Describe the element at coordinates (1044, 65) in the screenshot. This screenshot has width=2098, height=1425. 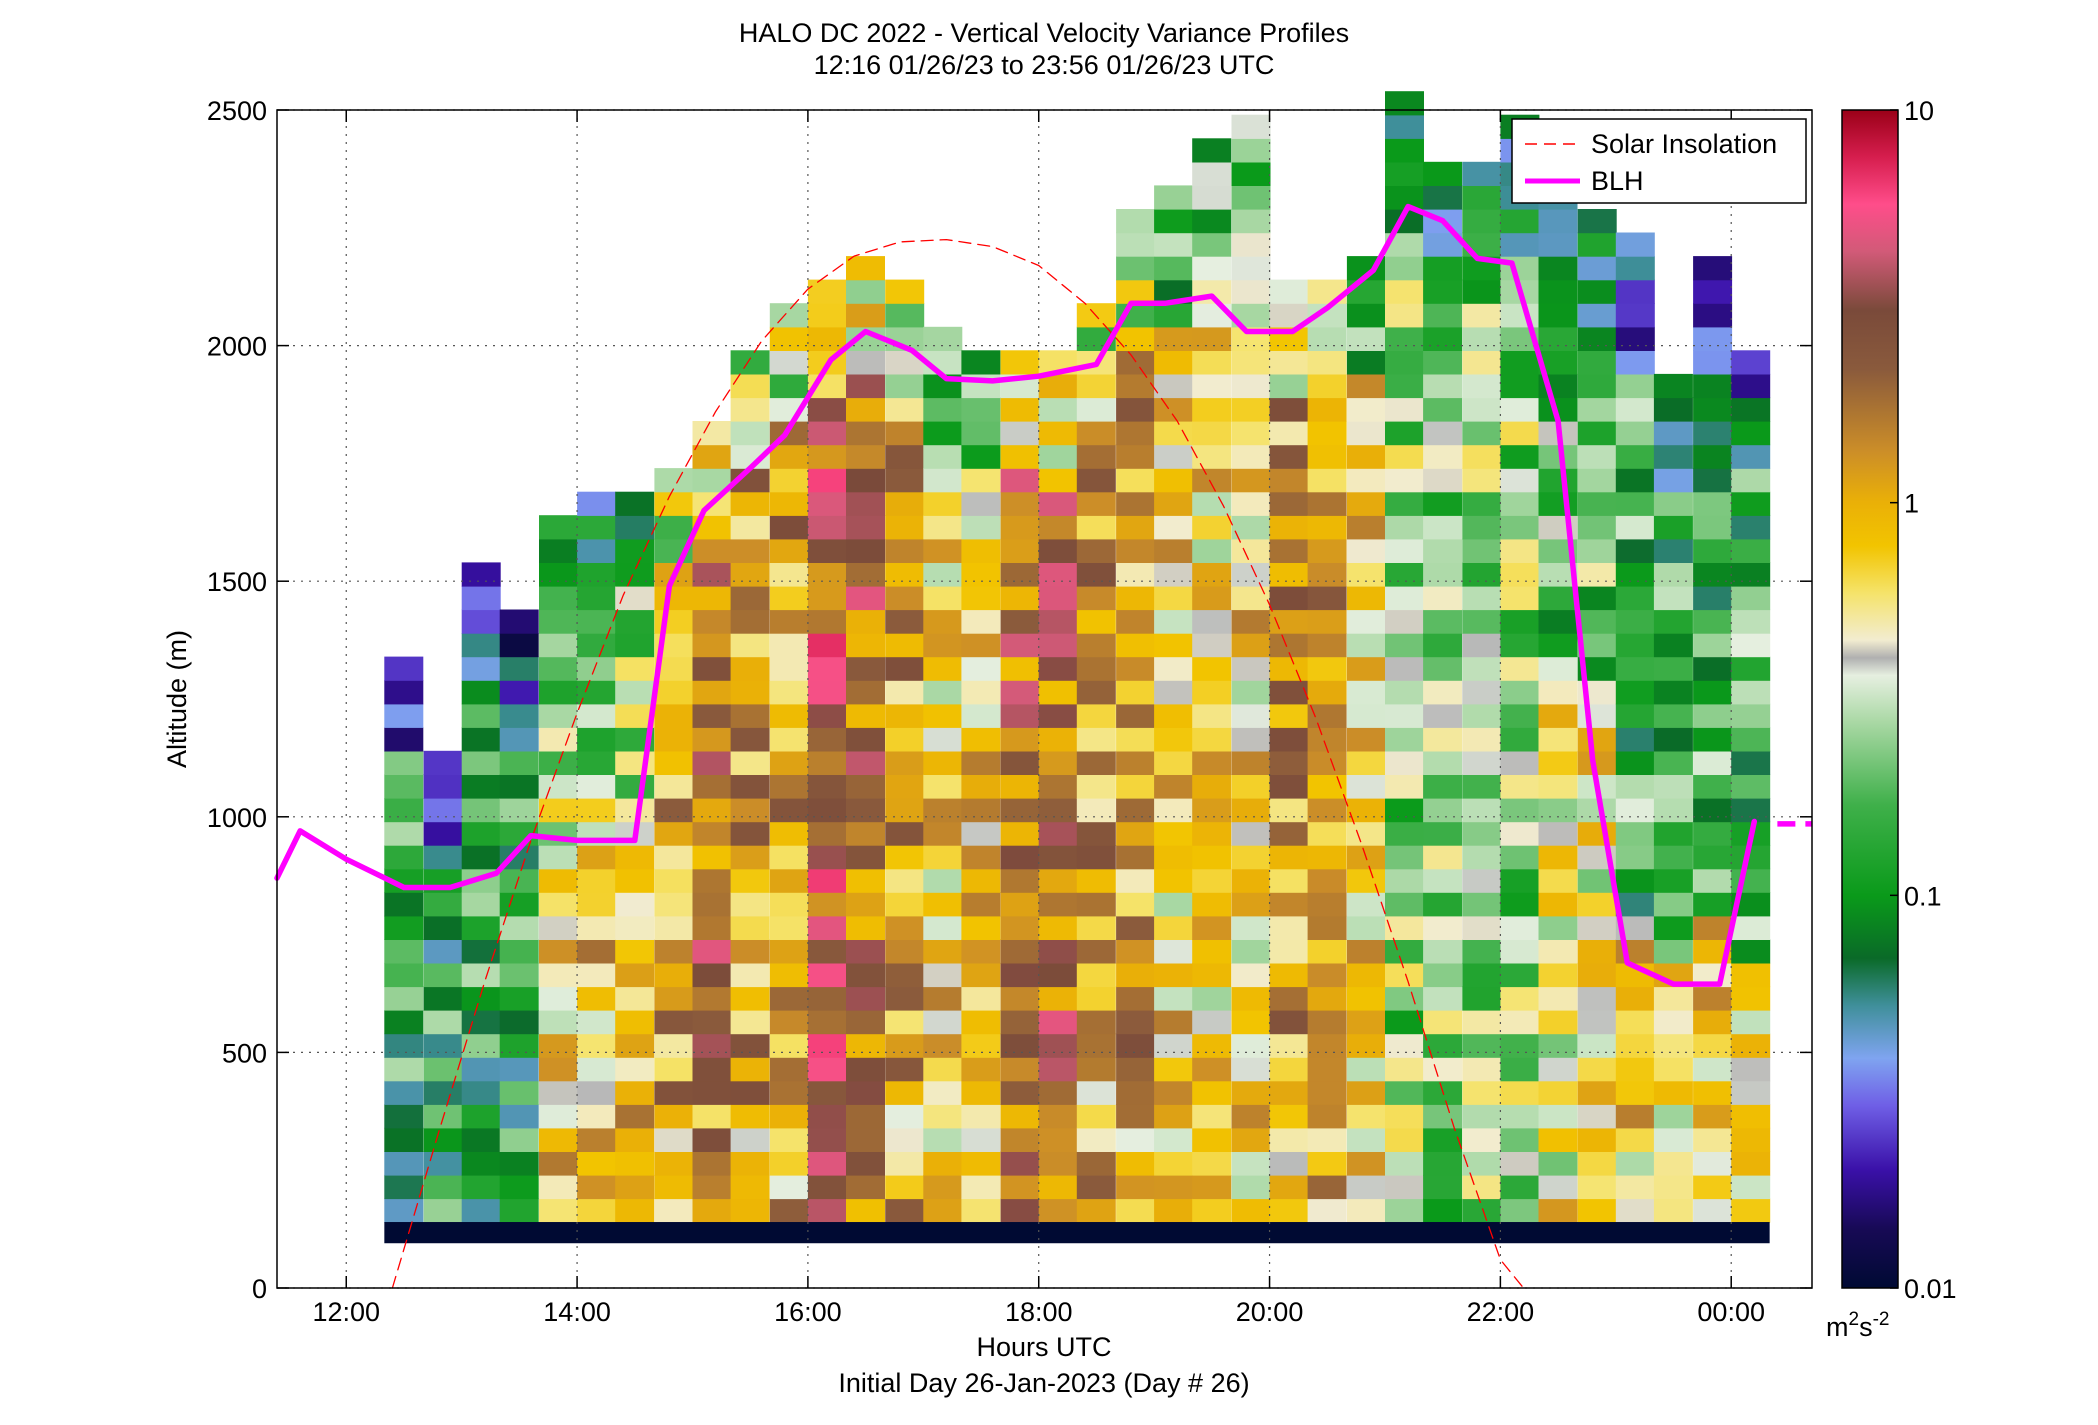
I see `chart-subtitle: 12:16 01/26/23 to 23:56 01/26/23 UTC` at that location.